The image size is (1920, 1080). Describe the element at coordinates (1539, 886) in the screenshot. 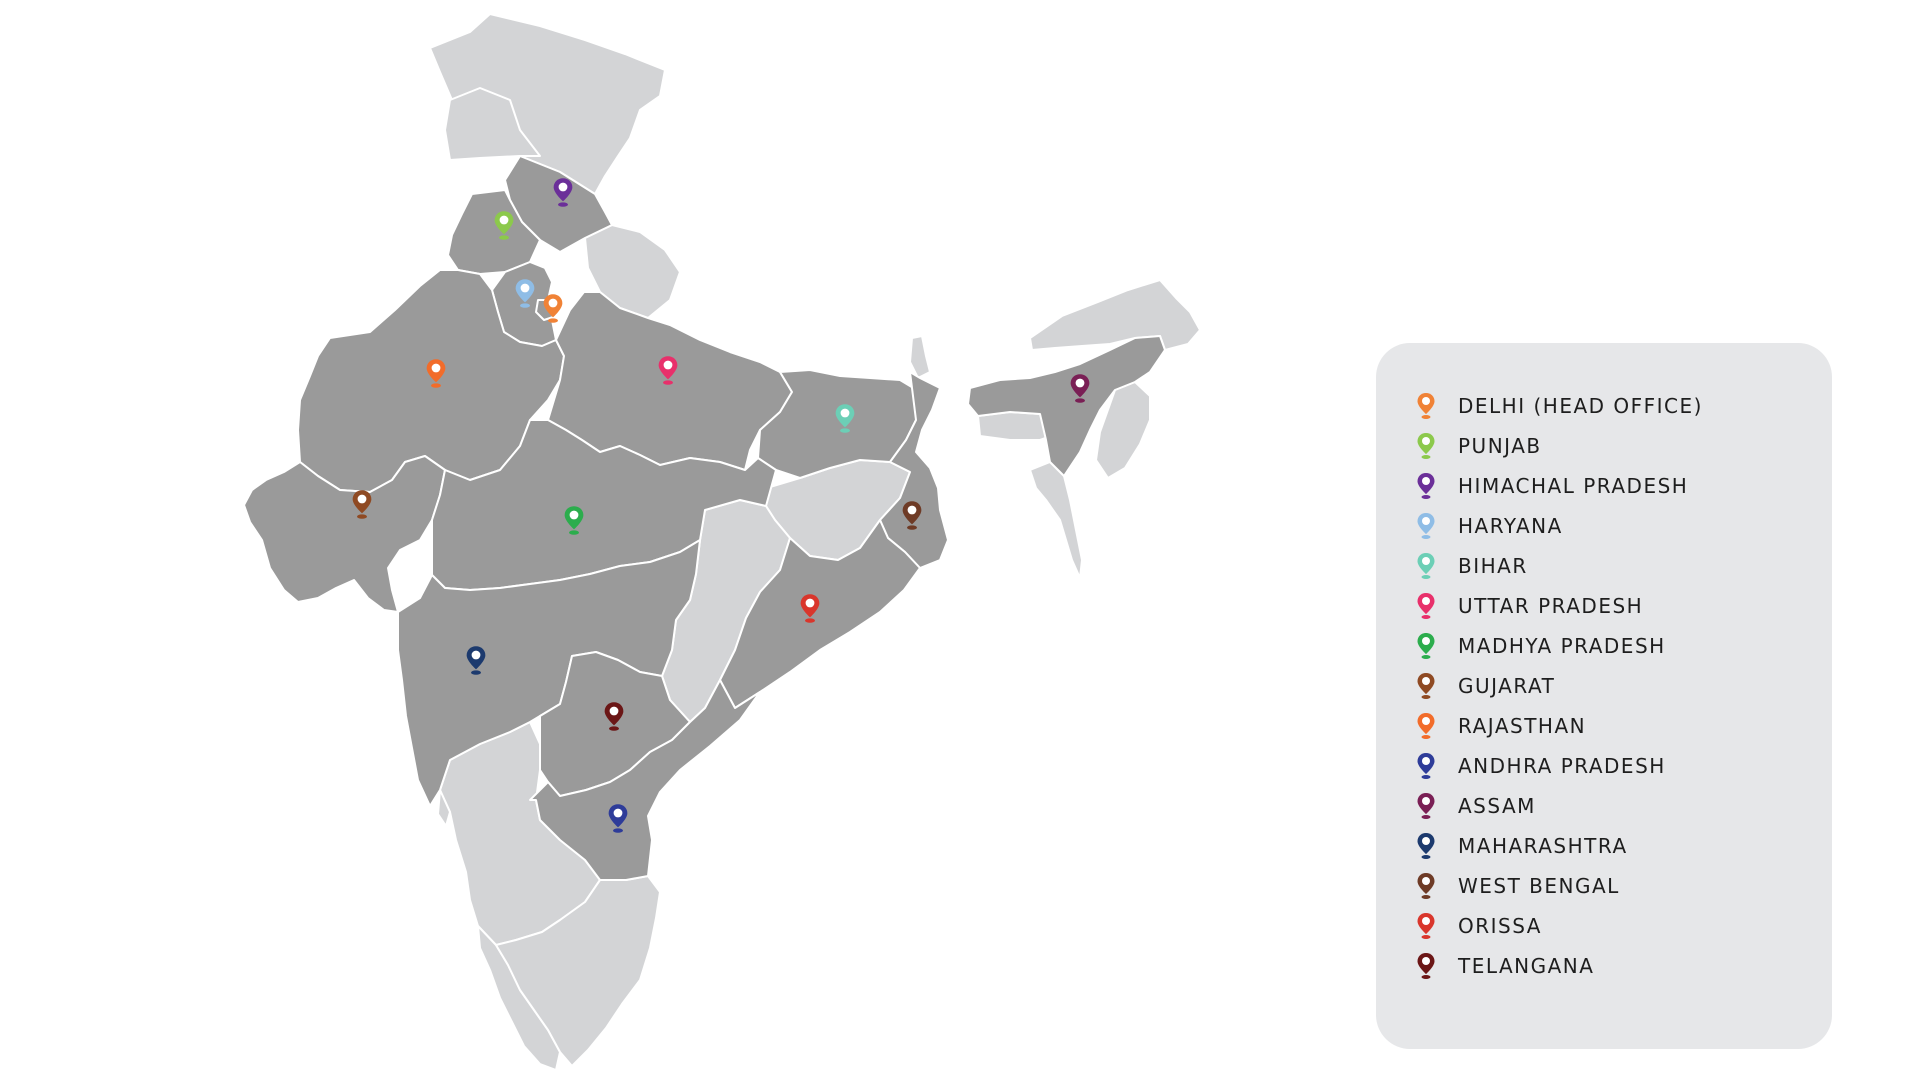

I see `legend-label: WEST BENGAL` at that location.